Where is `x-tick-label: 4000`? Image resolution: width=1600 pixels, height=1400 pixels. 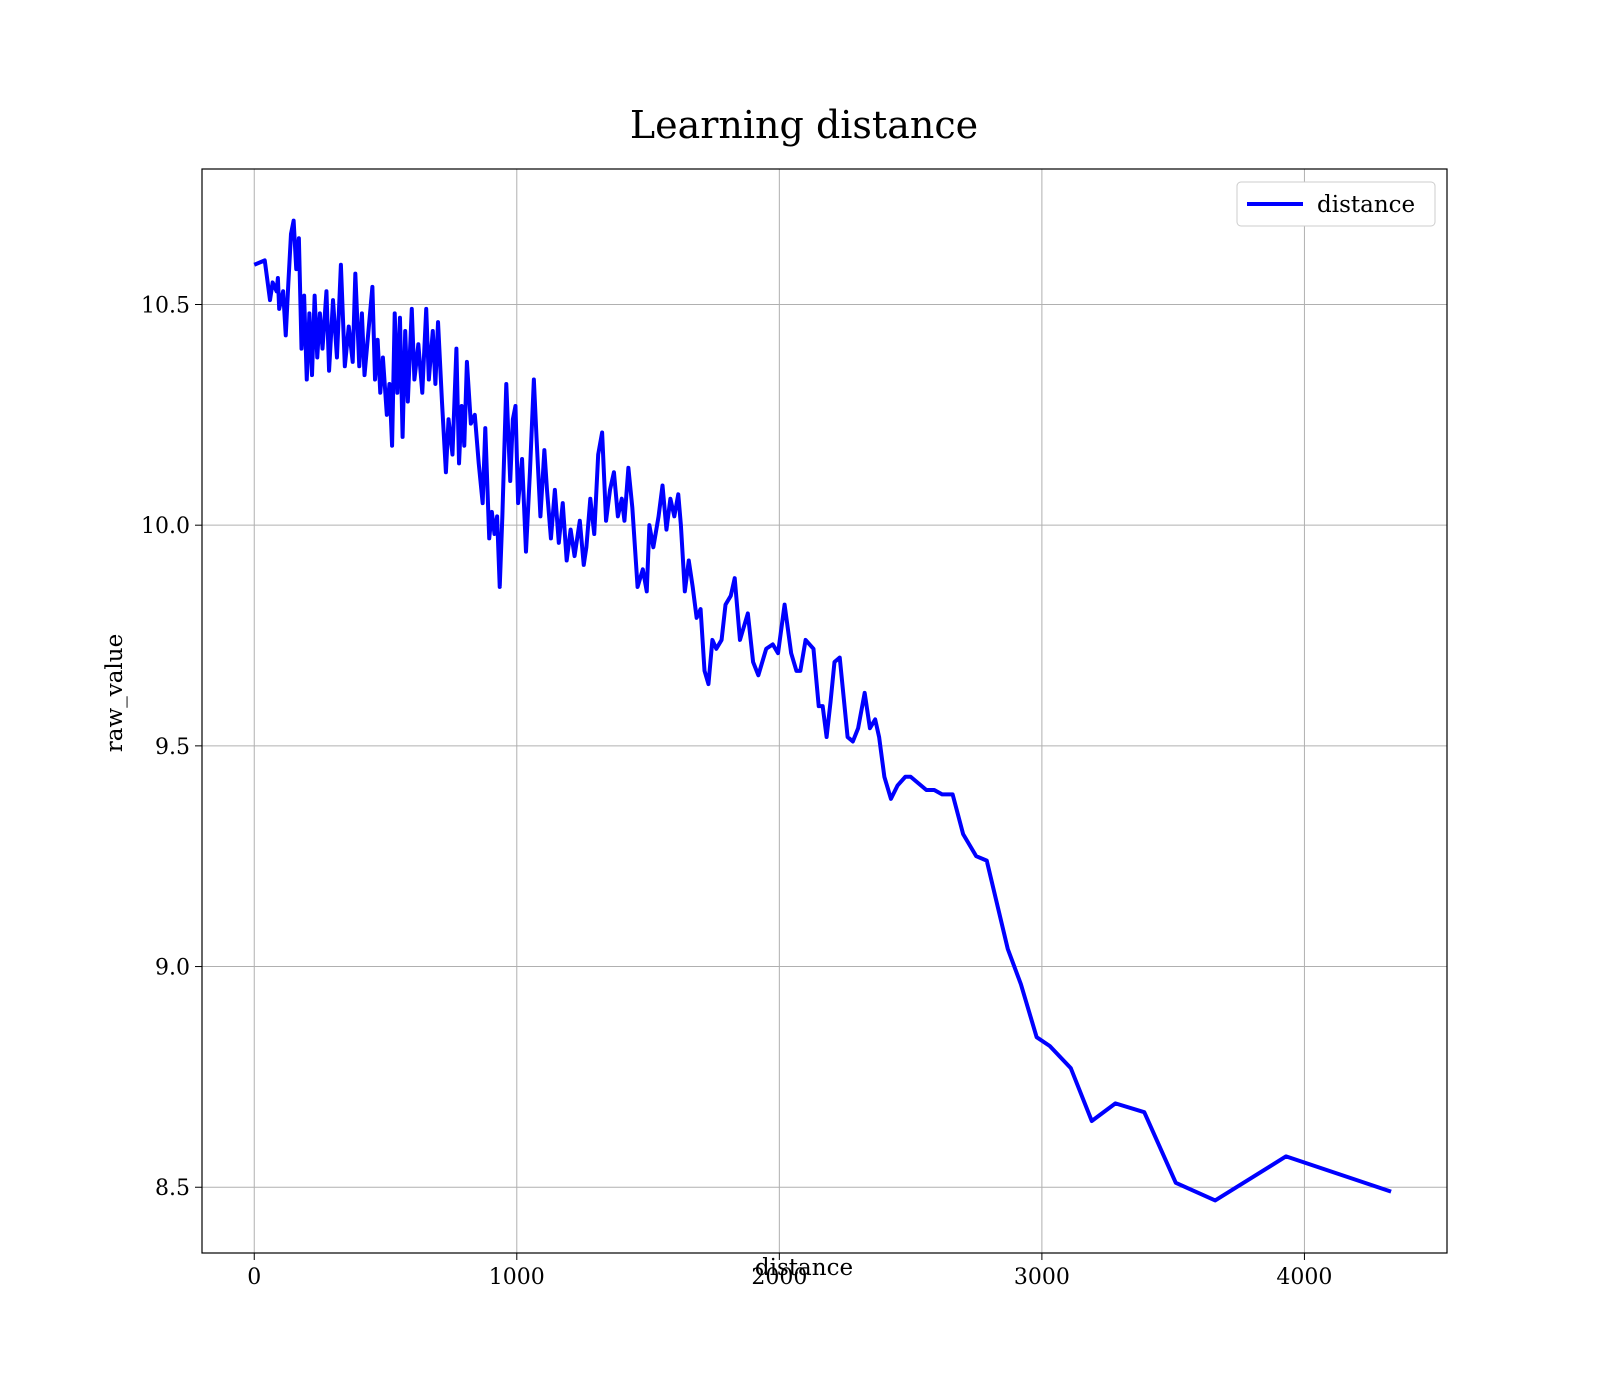
x-tick-label: 4000 is located at coordinates (1304, 1277).